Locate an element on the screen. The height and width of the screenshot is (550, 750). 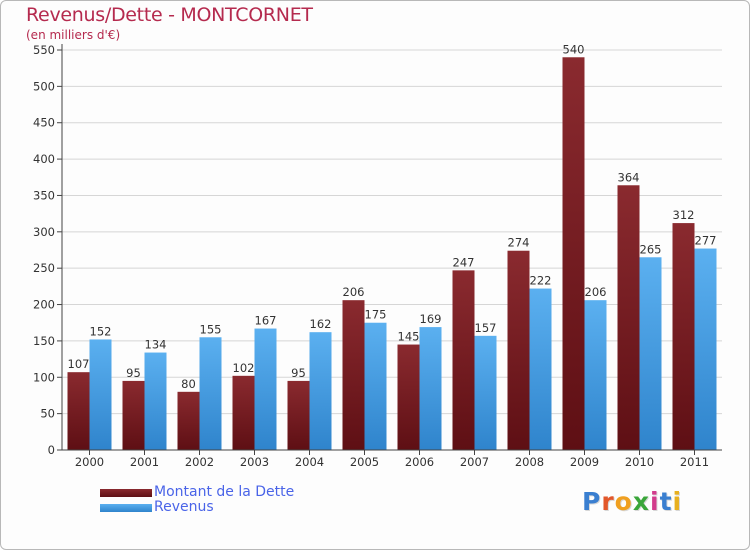
x-tick-label: 2004 is located at coordinates (309, 462).